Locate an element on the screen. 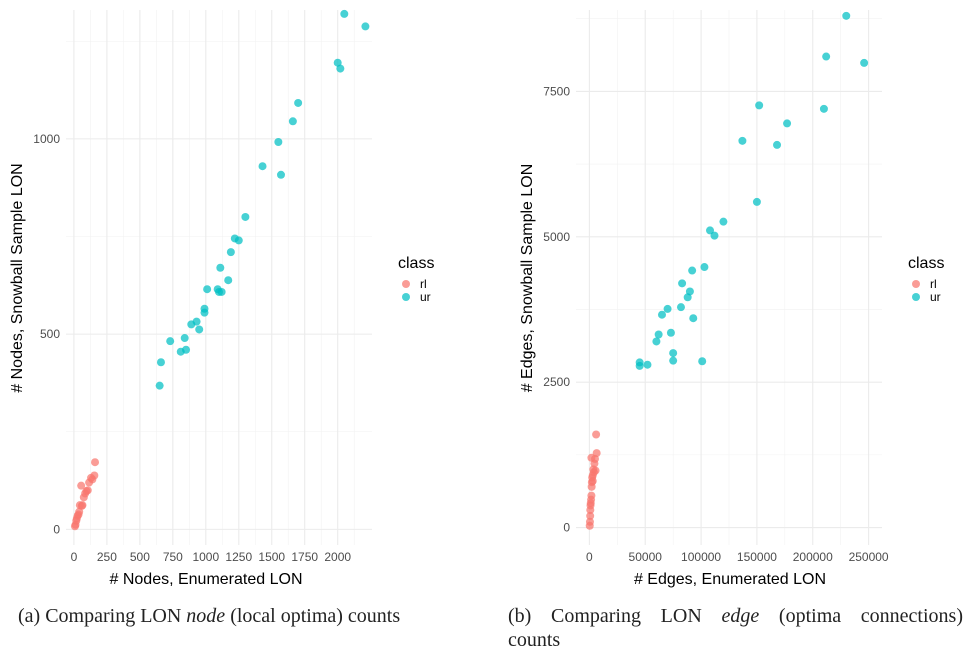 This screenshot has height=652, width=969. y-tick-label: 7500 is located at coordinates (556, 91).